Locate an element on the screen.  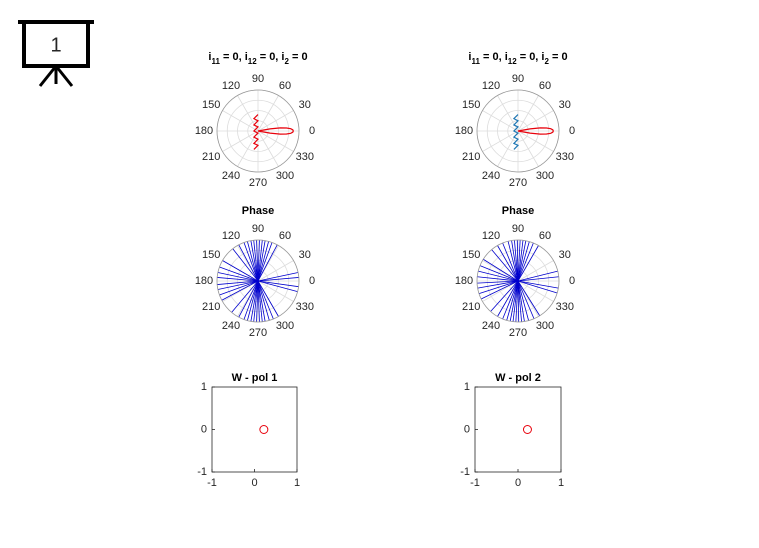
theta-tick-label: 240 is located at coordinates (491, 176).